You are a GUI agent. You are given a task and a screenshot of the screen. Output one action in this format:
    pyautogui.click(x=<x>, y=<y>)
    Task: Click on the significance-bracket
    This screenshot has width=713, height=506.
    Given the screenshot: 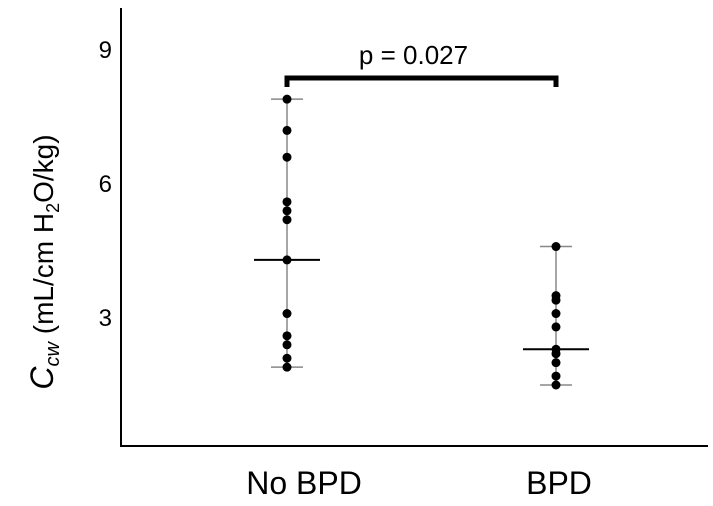 What is the action you would take?
    pyautogui.click(x=421, y=81)
    